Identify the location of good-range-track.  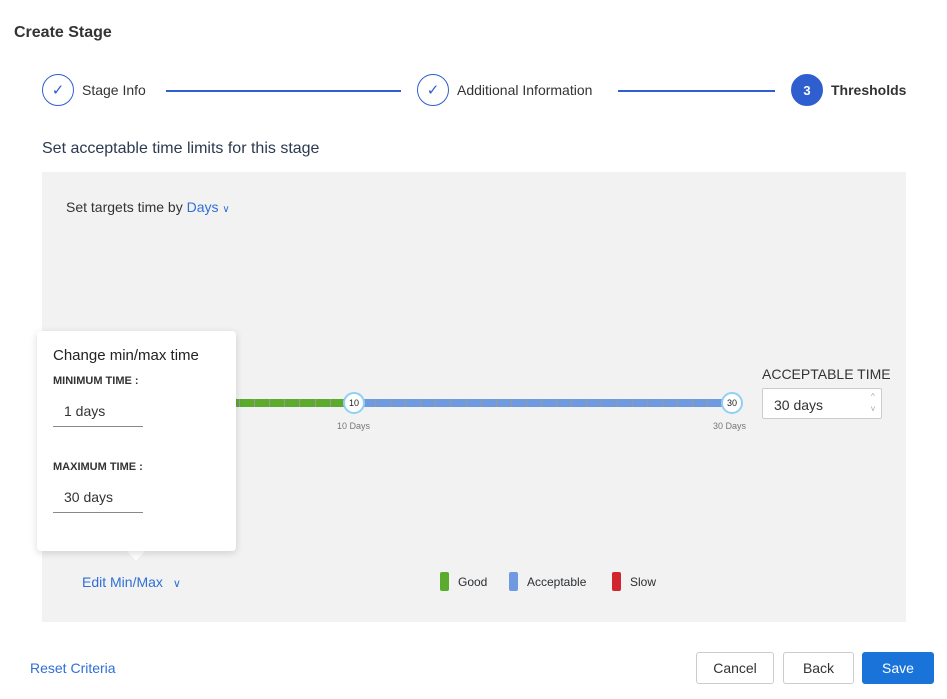
(294, 403).